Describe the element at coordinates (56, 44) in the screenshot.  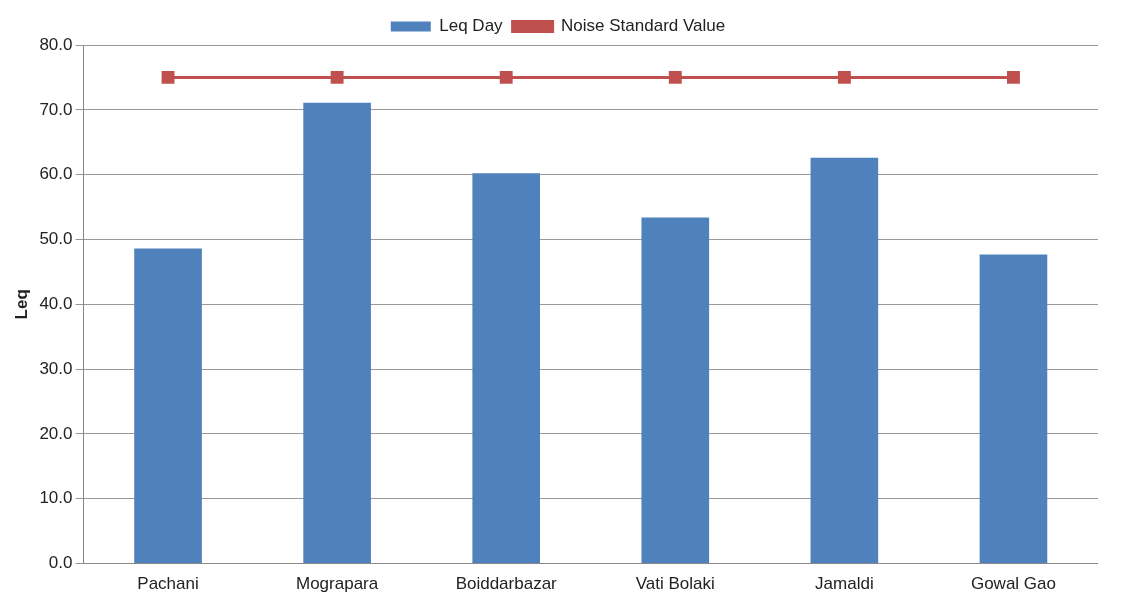
I see `y-tick-label: 80.0` at that location.